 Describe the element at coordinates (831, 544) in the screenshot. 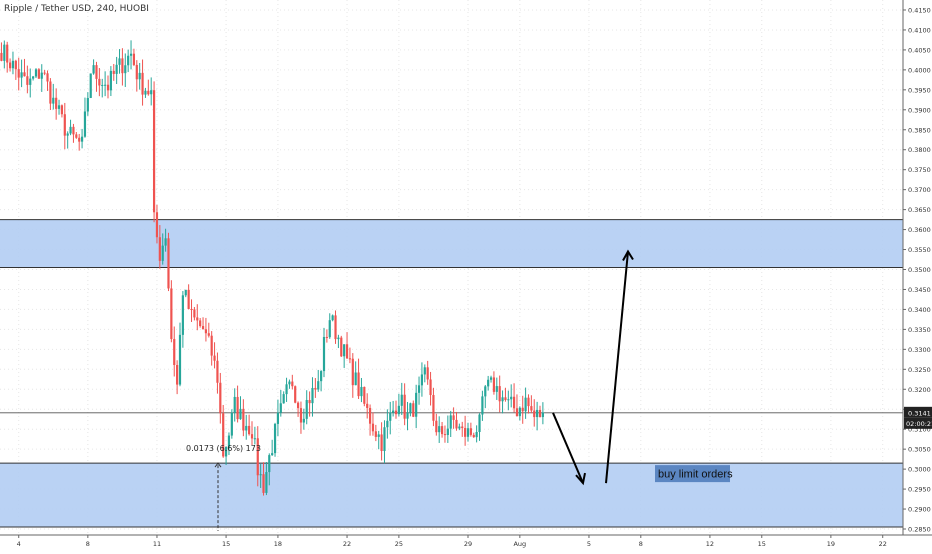

I see `x-tick-label: 19` at that location.